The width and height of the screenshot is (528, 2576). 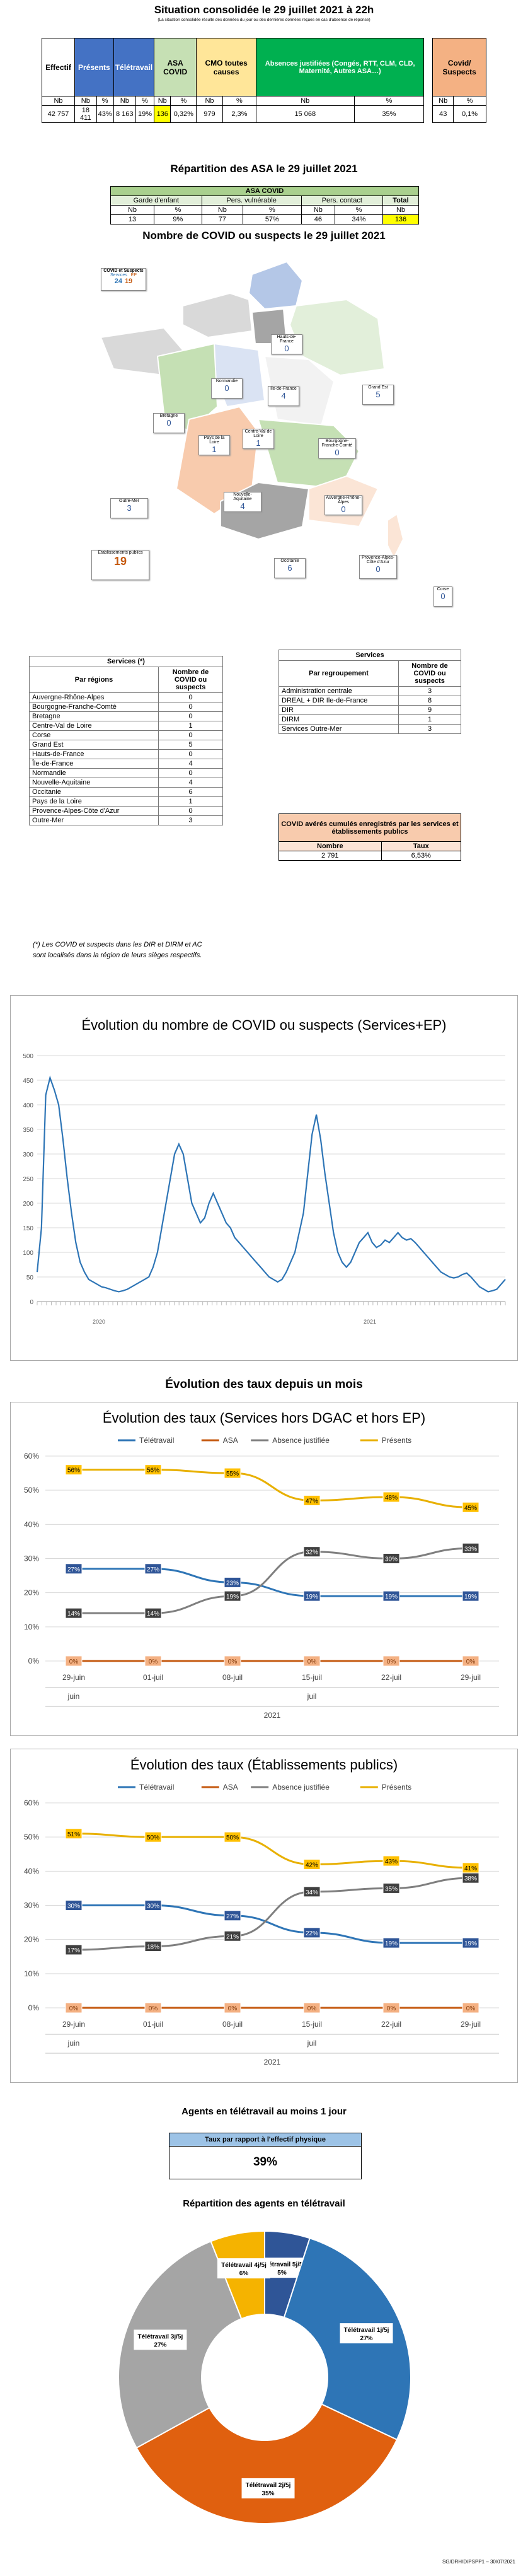 What do you see at coordinates (126, 820) in the screenshot?
I see `table-row: Outre-Mer 3` at bounding box center [126, 820].